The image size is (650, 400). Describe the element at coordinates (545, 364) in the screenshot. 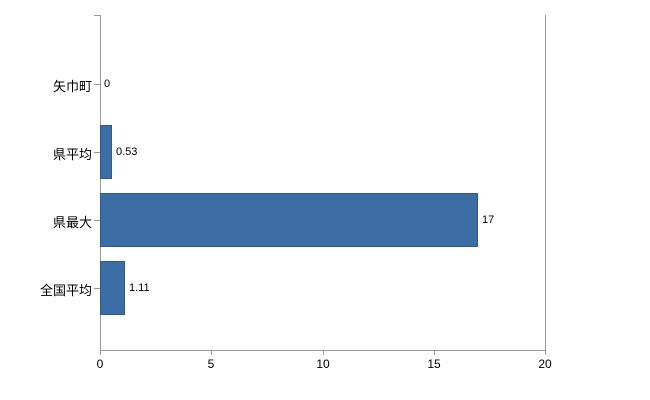

I see `x-tick-label: 20` at that location.